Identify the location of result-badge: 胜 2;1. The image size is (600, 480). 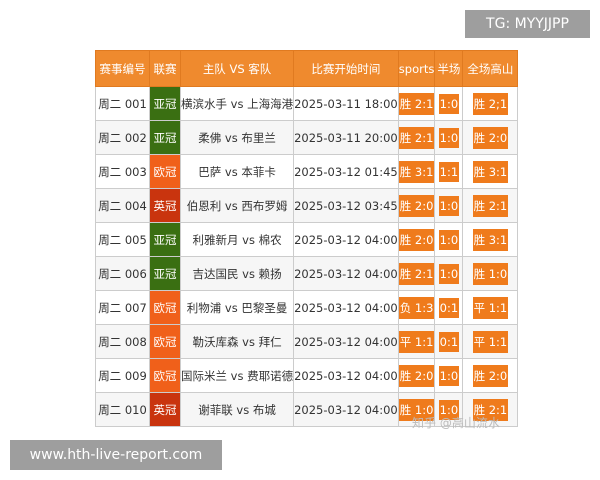
(490, 103).